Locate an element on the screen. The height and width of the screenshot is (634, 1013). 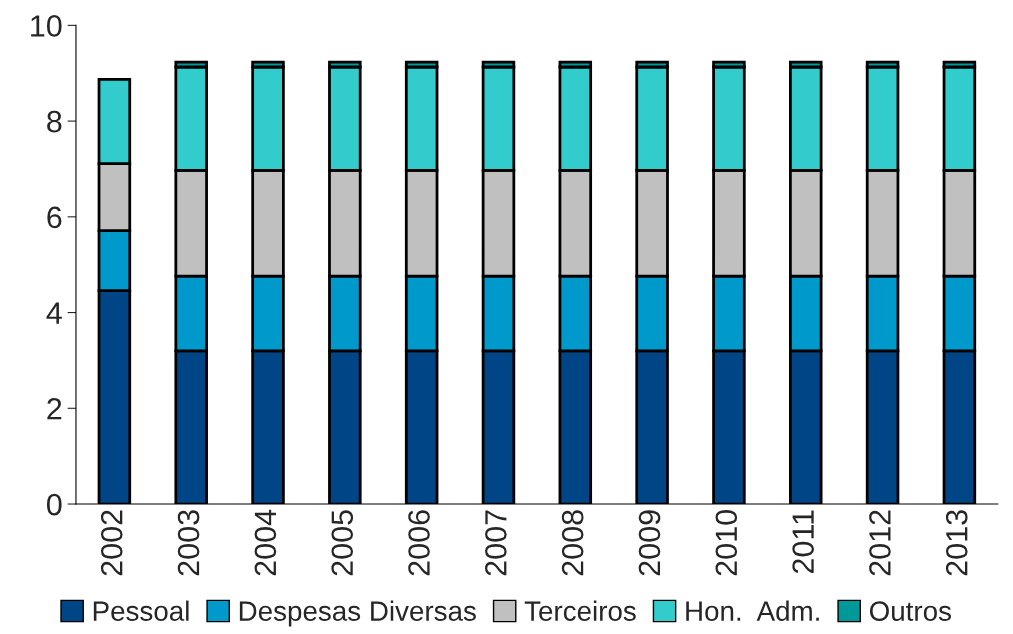
x-tick-label: 2006 is located at coordinates (419, 543).